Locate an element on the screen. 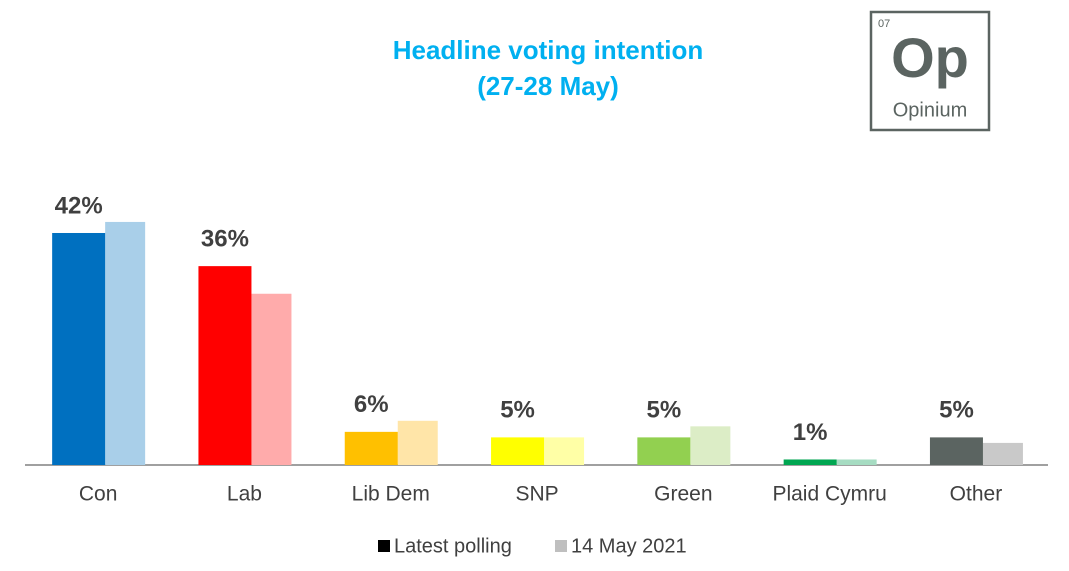  x-tick-label: SNP is located at coordinates (536, 494).